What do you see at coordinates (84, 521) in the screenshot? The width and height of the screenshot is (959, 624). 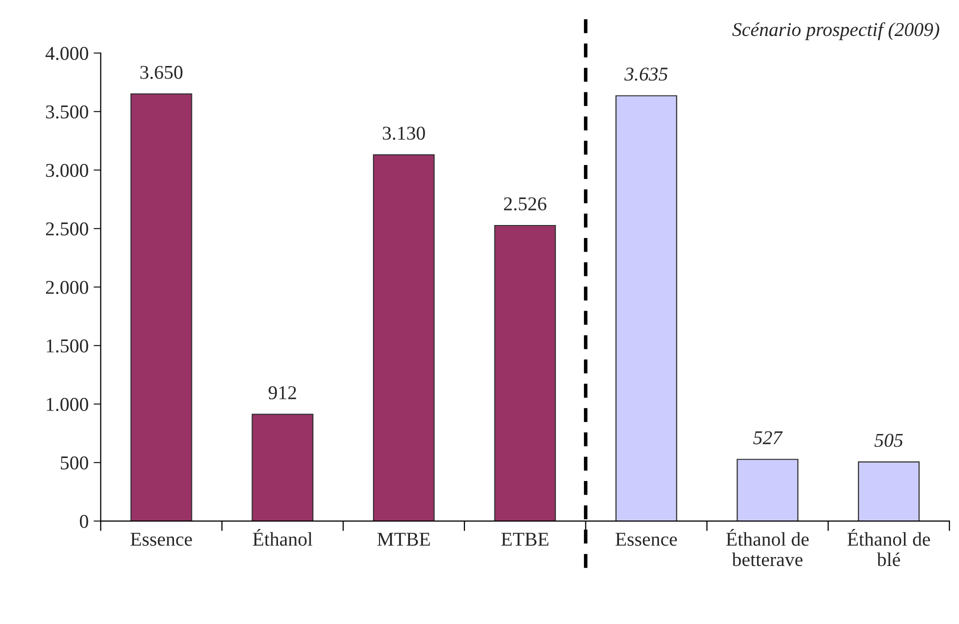 I see `y-tick-label: 0` at bounding box center [84, 521].